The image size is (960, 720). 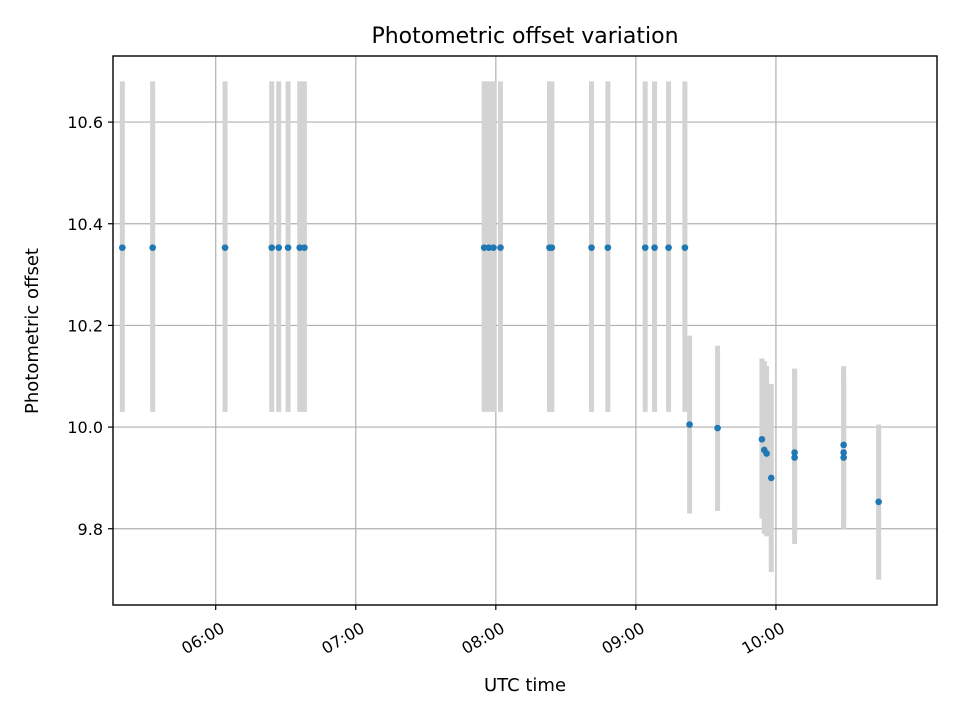 What do you see at coordinates (524, 36) in the screenshot?
I see `chart-title: Photometric offset variation` at bounding box center [524, 36].